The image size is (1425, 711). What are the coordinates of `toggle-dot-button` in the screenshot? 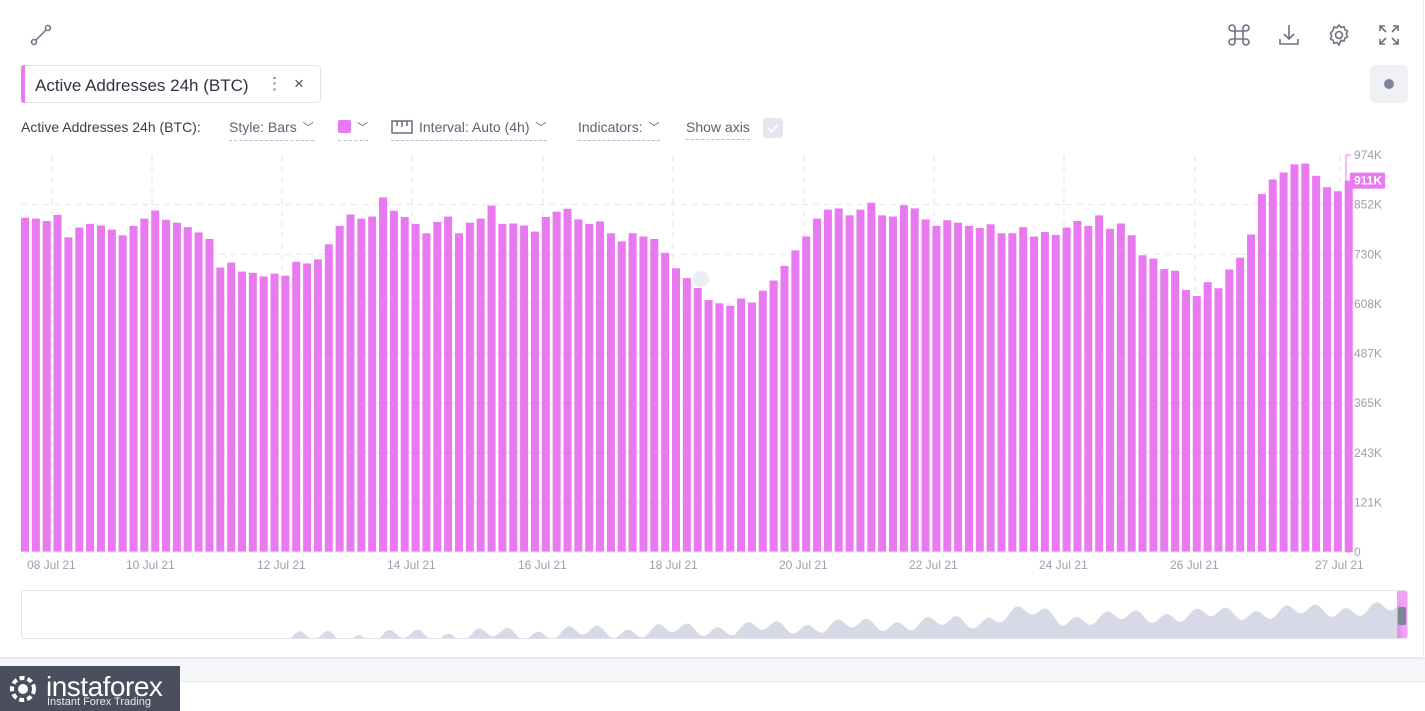 It's located at (1389, 84).